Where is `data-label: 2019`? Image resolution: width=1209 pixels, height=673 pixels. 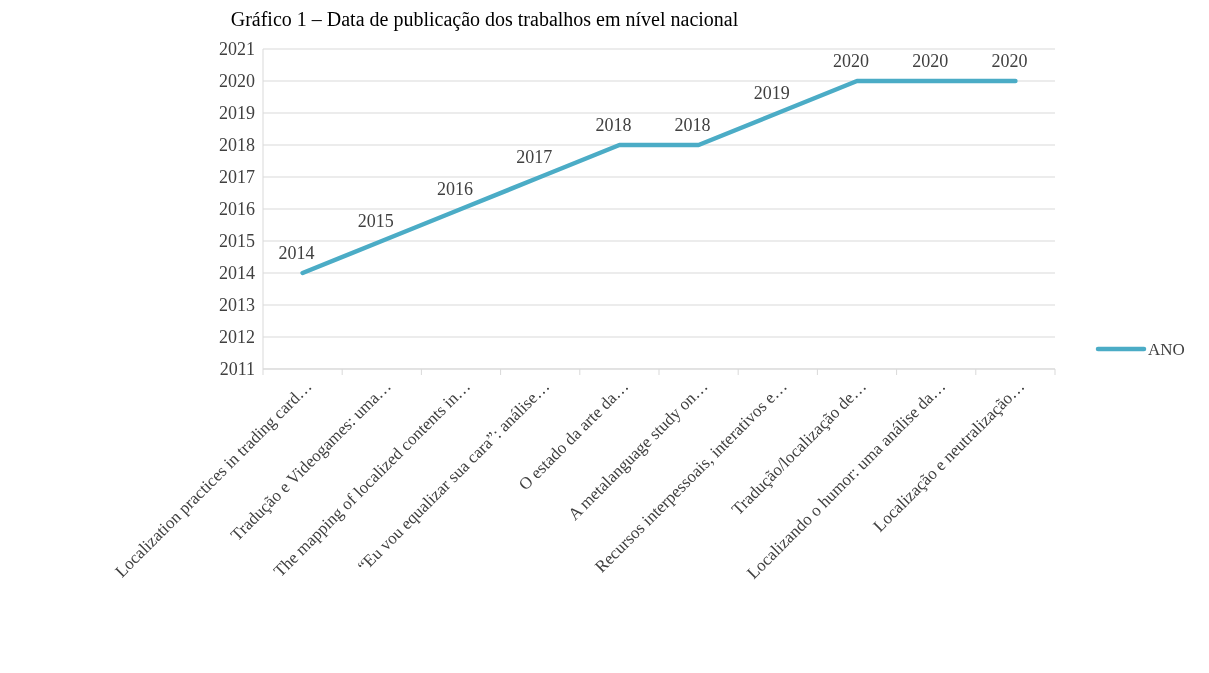
data-label: 2019 is located at coordinates (771, 93).